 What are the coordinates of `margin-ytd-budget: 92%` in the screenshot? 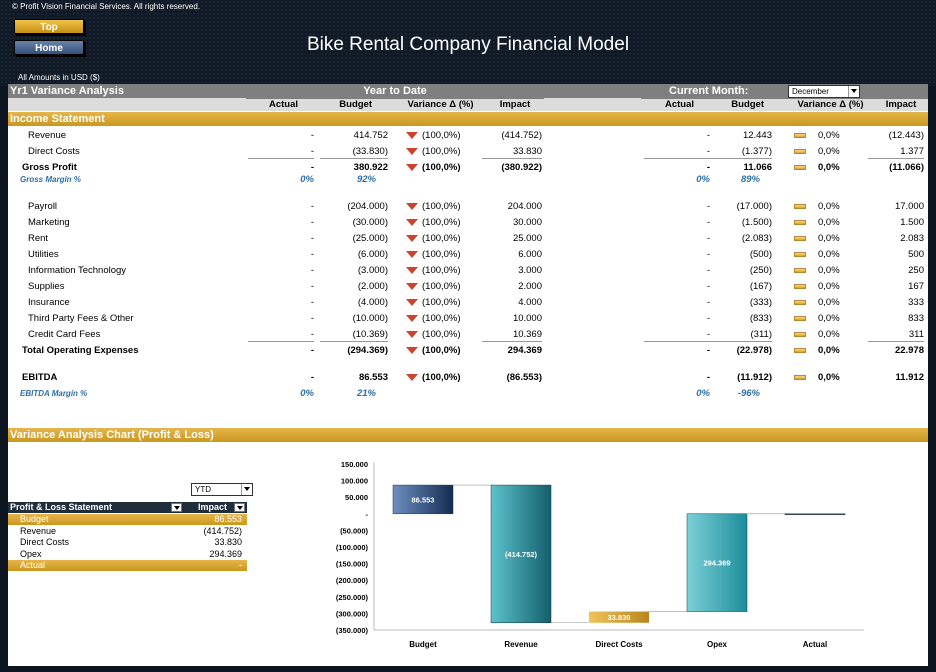 It's located at (366, 179).